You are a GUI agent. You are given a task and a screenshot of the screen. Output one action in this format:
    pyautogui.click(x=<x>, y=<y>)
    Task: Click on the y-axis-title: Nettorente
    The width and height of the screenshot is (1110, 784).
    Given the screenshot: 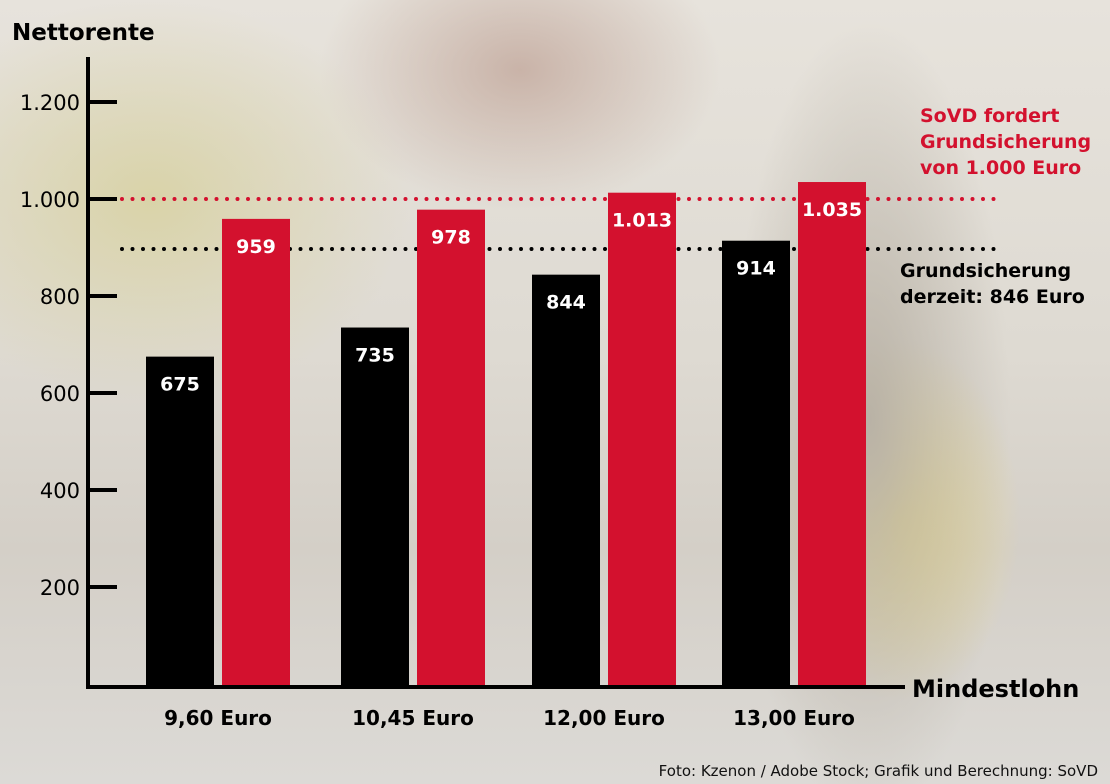 What is the action you would take?
    pyautogui.click(x=83, y=33)
    